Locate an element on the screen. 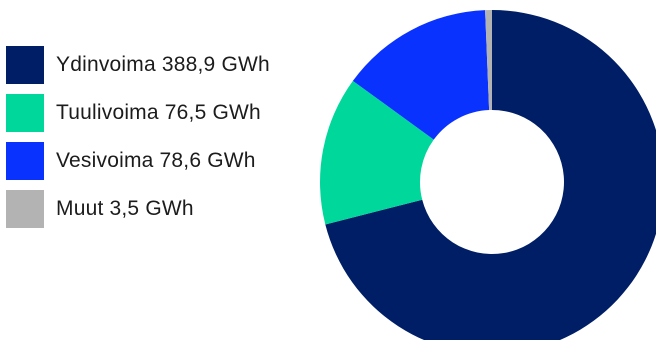 Image resolution: width=656 pixels, height=340 pixels. legend-swatch-muut is located at coordinates (25, 209).